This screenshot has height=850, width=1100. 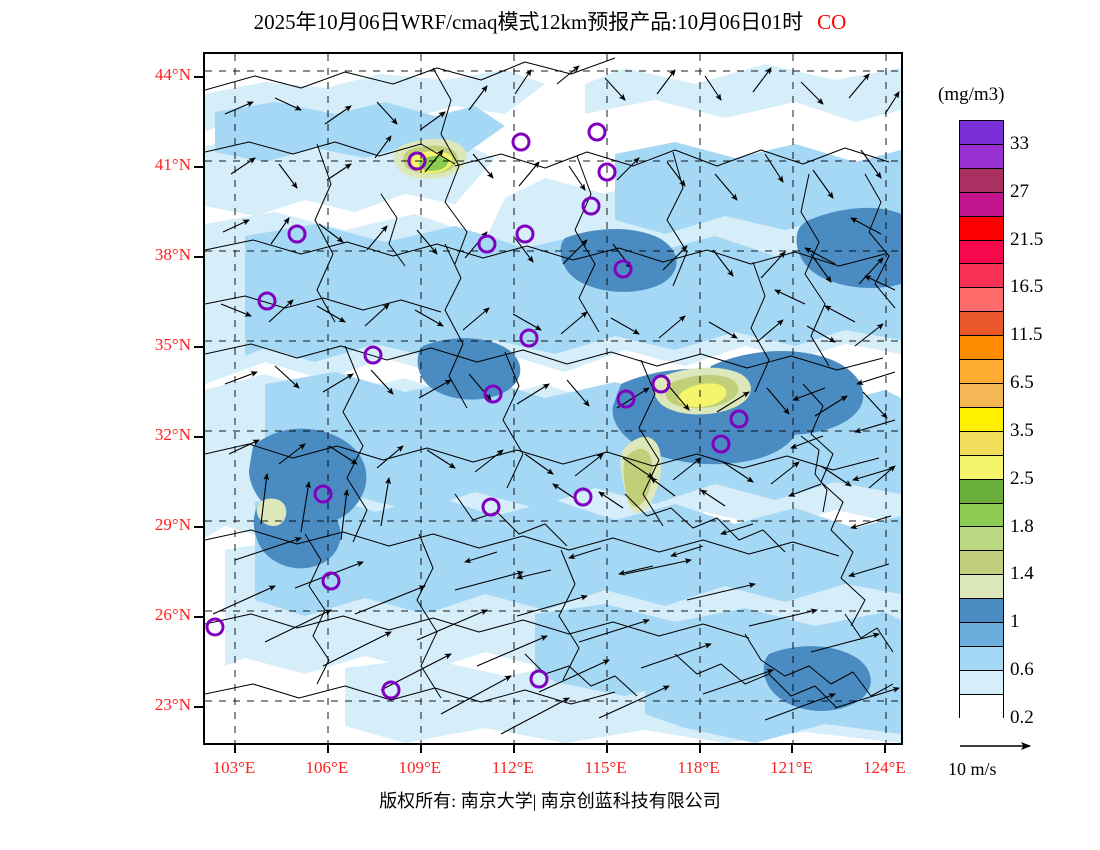 I want to click on wind-key-arrow-icon, so click(x=995, y=746).